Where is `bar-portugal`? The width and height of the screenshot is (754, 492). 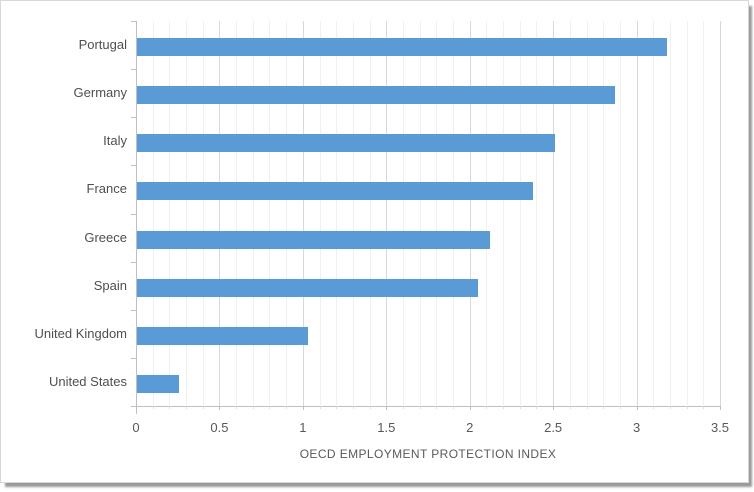 bar-portugal is located at coordinates (401, 47).